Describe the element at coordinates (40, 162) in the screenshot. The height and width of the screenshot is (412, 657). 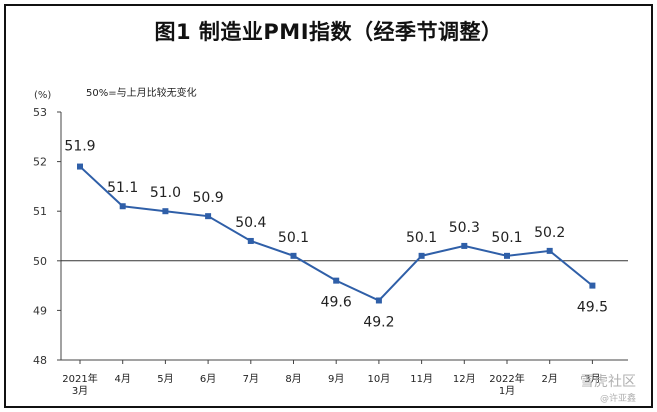
I see `y-tick-label: 52` at that location.